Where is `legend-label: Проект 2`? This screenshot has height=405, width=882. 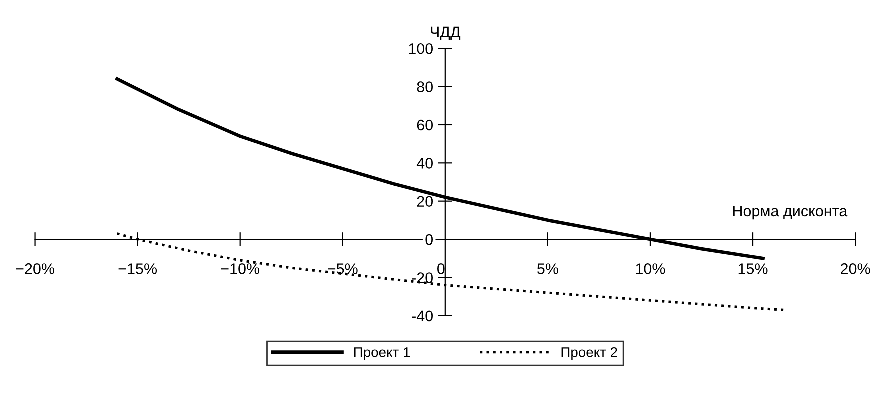
legend-label: Проект 2 is located at coordinates (590, 353).